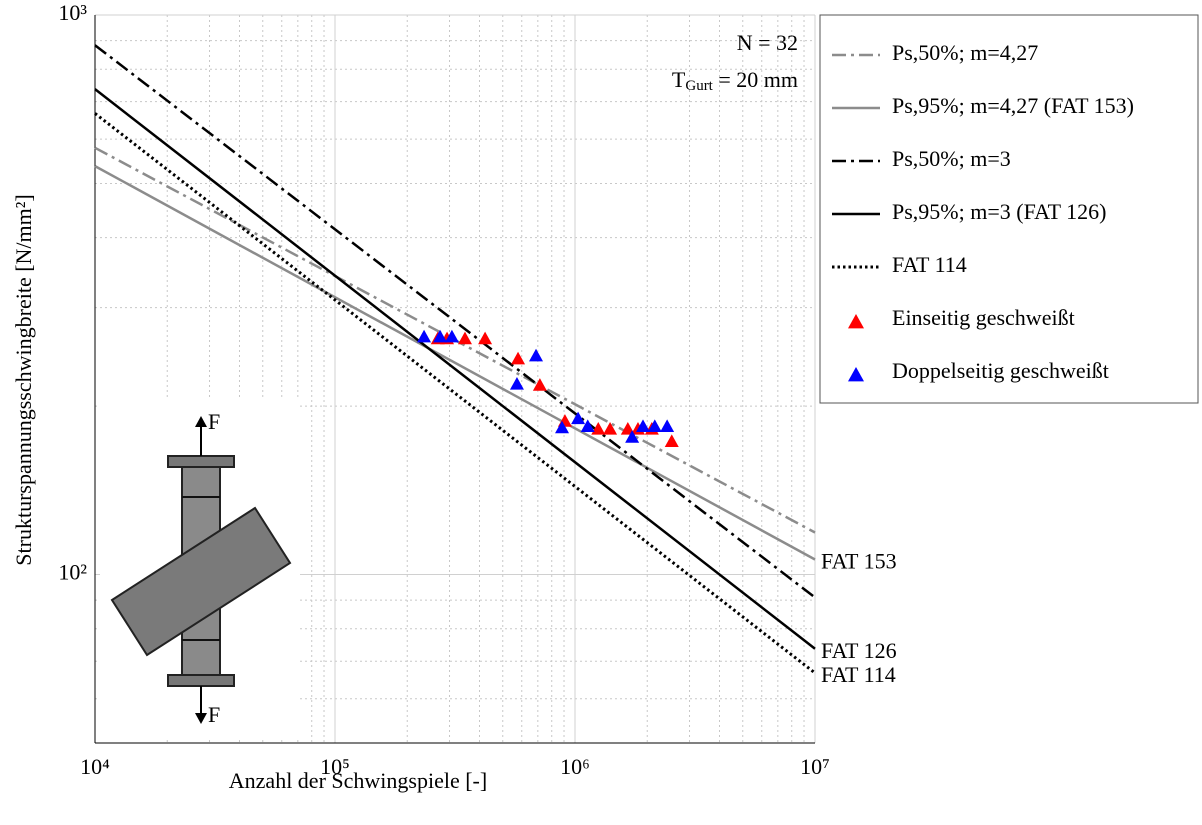 The width and height of the screenshot is (1202, 825). I want to click on legend-label: Ps,95%; m=3 (FAT 126), so click(999, 211).